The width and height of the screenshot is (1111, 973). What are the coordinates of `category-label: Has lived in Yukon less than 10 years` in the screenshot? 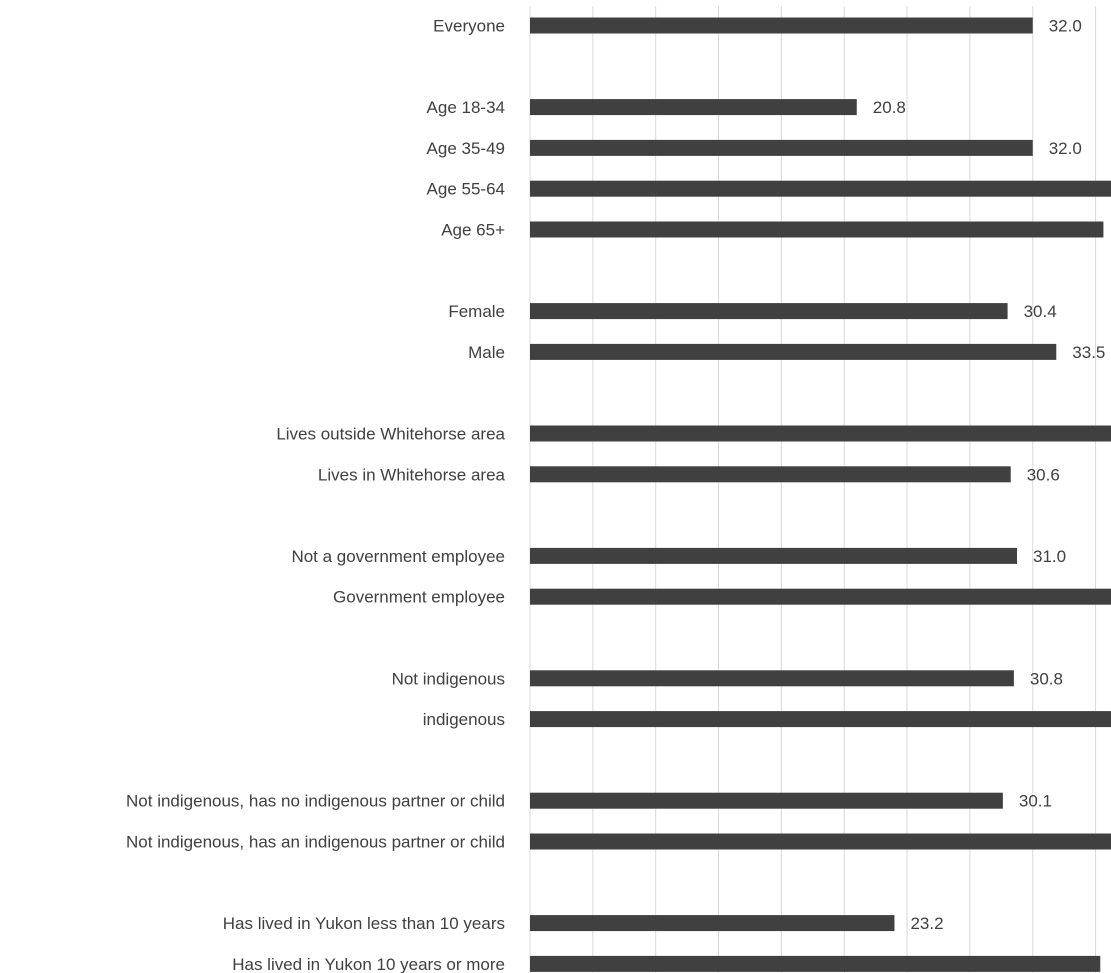 It's located at (364, 923).